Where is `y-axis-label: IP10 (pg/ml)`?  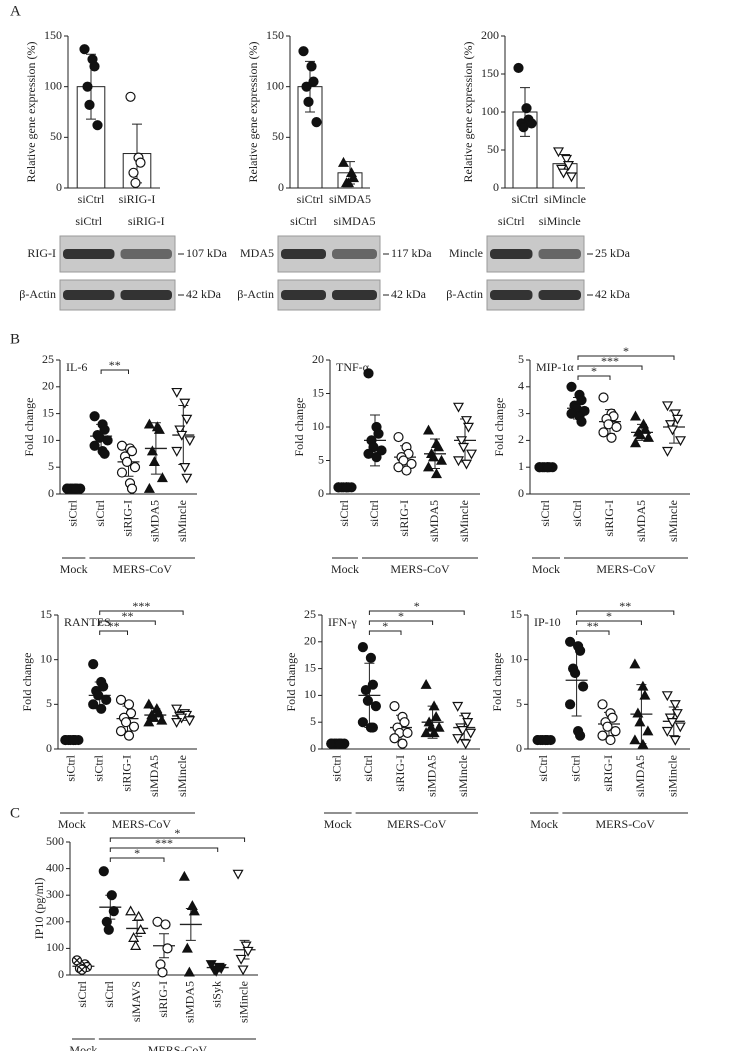
y-axis-label: IP10 (pg/ml) is located at coordinates (39, 909).